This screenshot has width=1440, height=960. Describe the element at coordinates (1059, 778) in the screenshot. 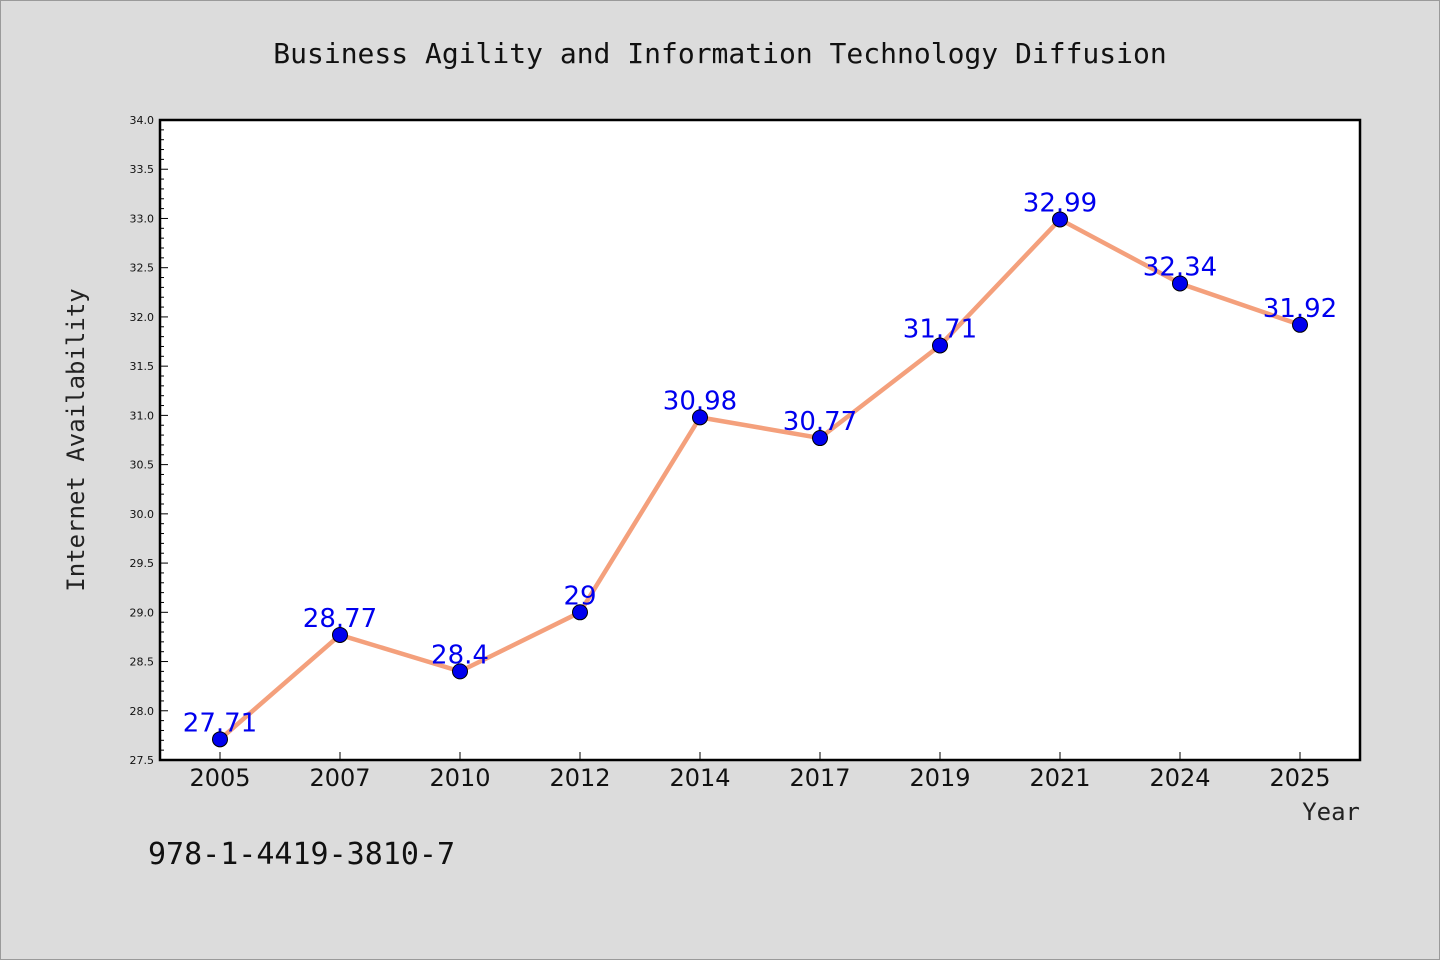

I see `x-tick-label: 2021` at that location.